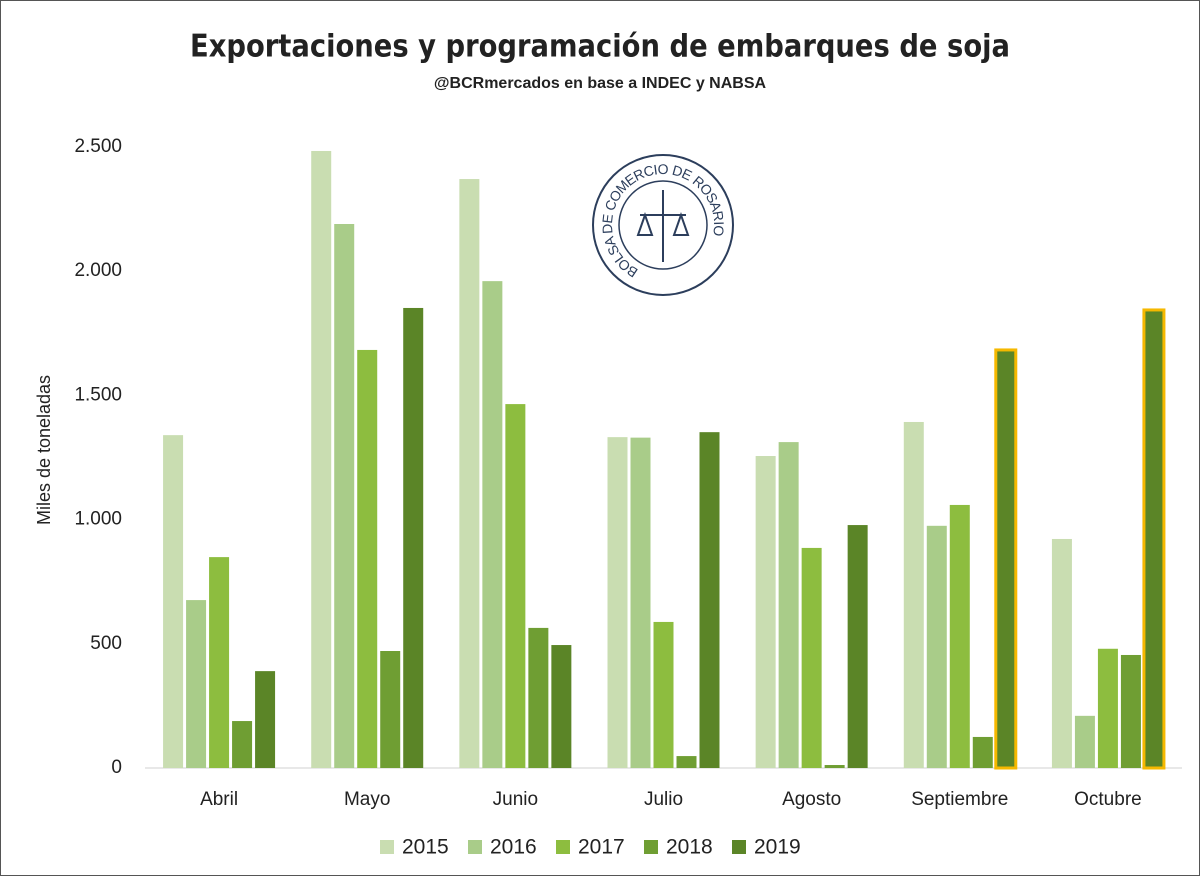 The width and height of the screenshot is (1201, 877). I want to click on x-tick-label: Junio, so click(515, 799).